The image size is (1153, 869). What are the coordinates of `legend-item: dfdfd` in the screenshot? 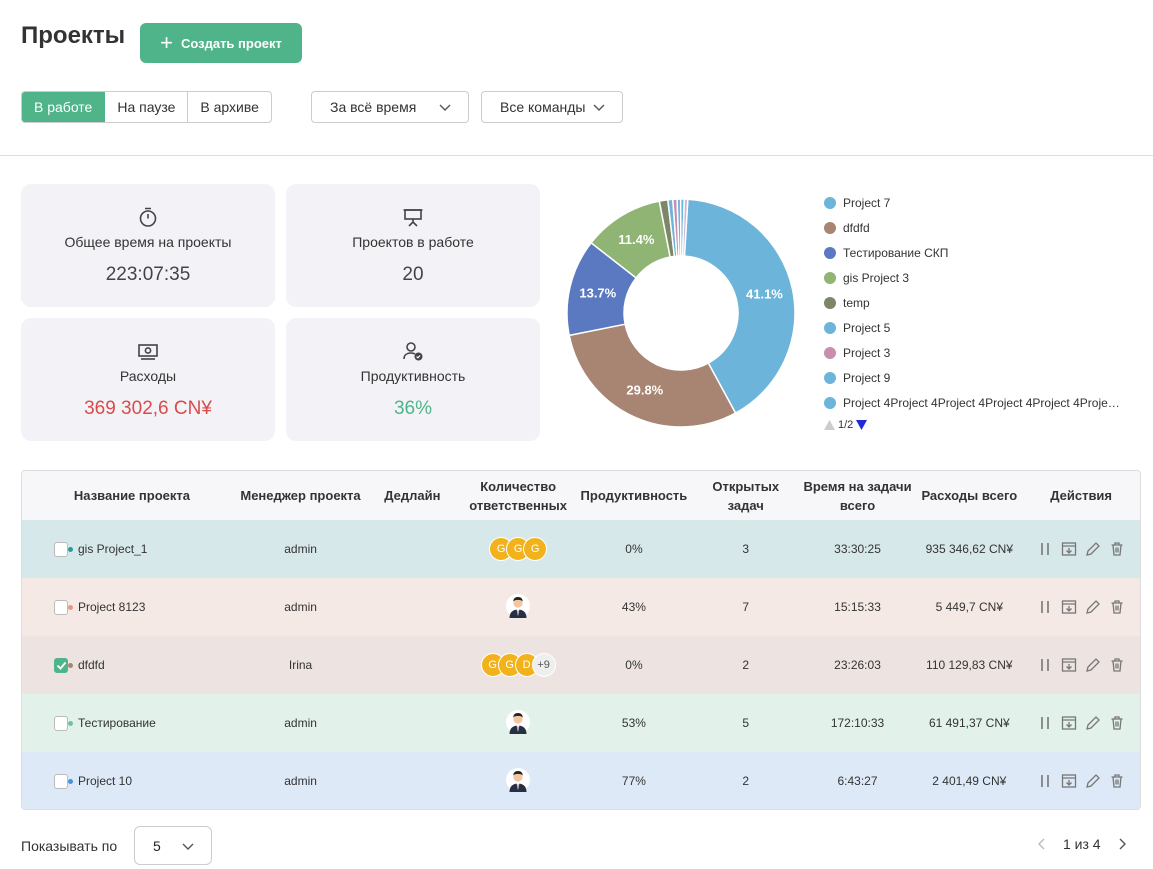 It's located at (972, 227).